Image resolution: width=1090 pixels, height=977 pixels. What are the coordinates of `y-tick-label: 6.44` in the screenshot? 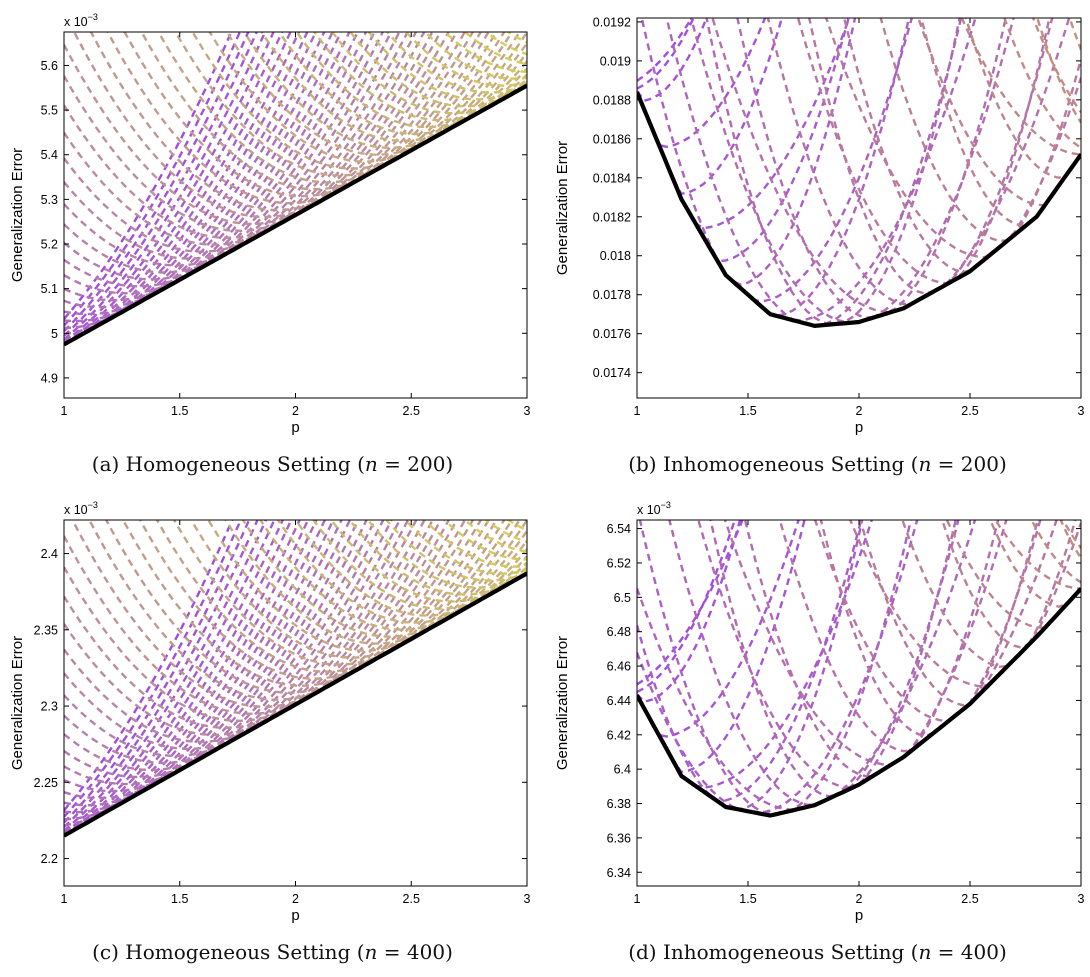 It's located at (619, 701).